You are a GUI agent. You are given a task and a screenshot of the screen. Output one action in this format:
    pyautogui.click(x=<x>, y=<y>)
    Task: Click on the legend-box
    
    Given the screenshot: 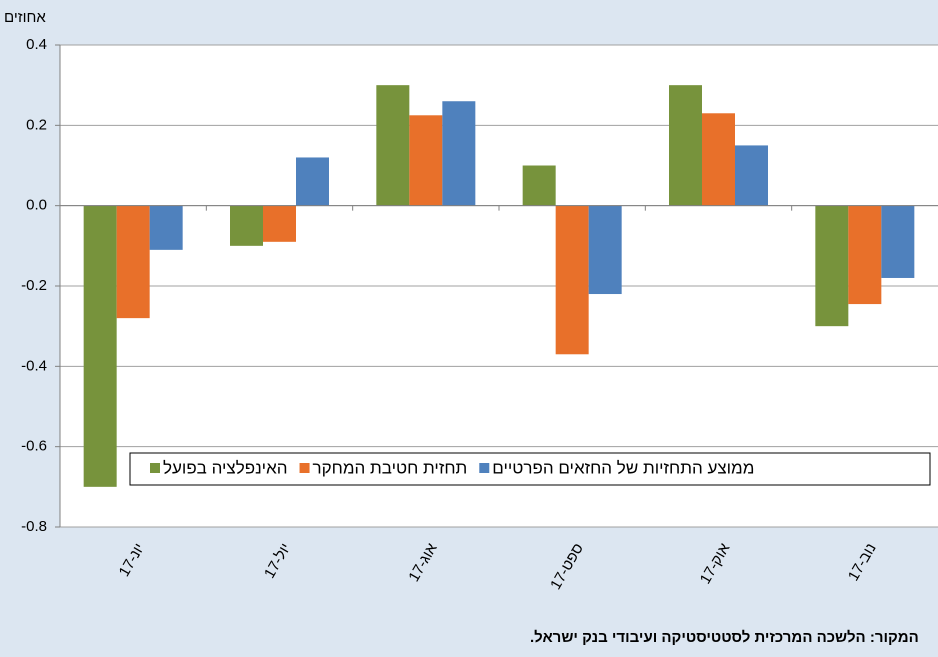 What is the action you would take?
    pyautogui.click(x=530, y=469)
    